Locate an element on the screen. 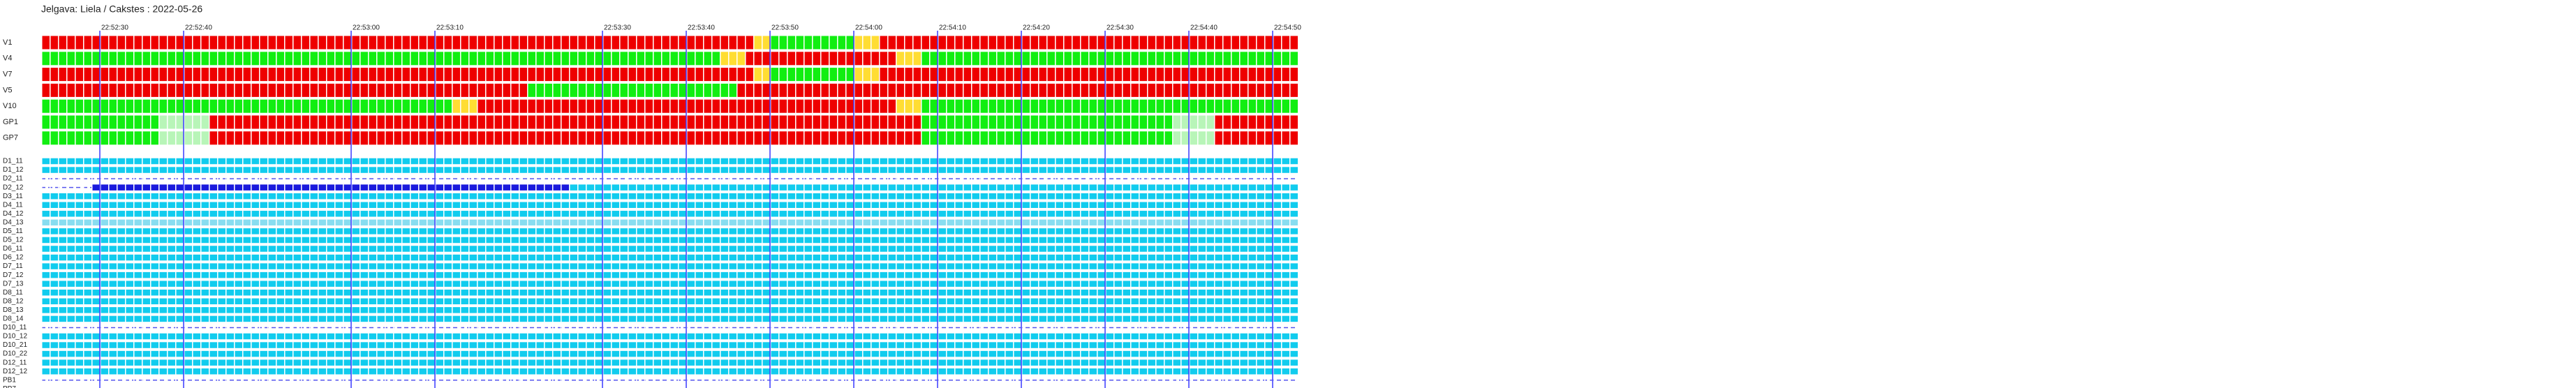 The height and width of the screenshot is (388, 2576). x-tick-label: 22:53:40 is located at coordinates (701, 28).